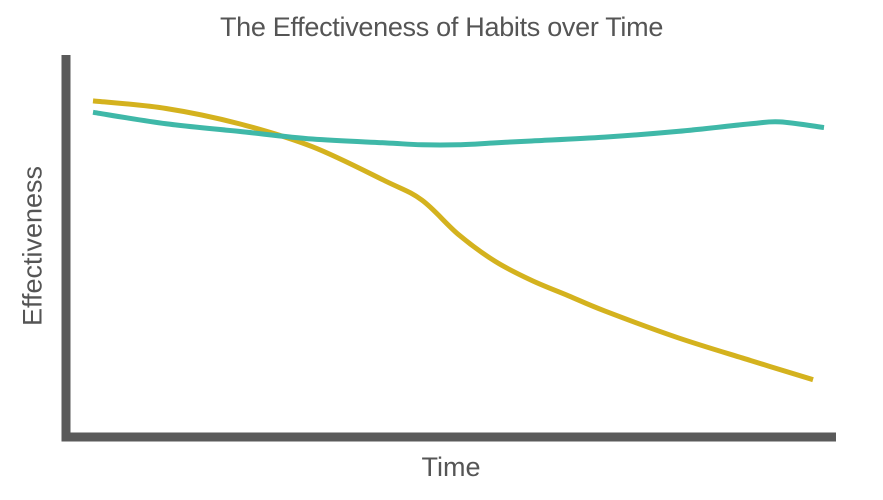 The height and width of the screenshot is (500, 883). Describe the element at coordinates (458, 128) in the screenshot. I see `series-line-teal` at that location.